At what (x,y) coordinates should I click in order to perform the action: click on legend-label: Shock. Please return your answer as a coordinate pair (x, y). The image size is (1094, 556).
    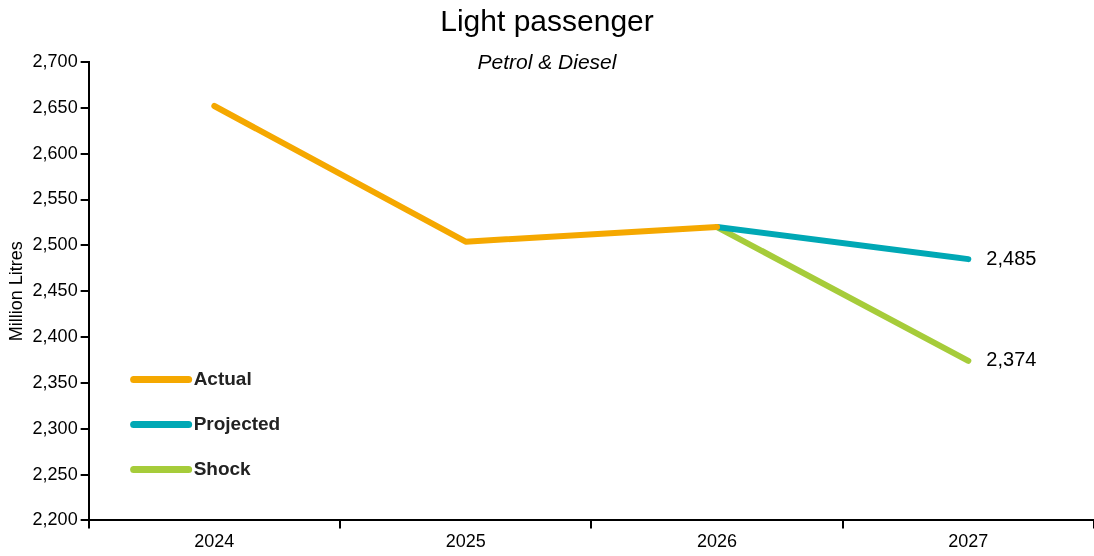
    Looking at the image, I should click on (222, 468).